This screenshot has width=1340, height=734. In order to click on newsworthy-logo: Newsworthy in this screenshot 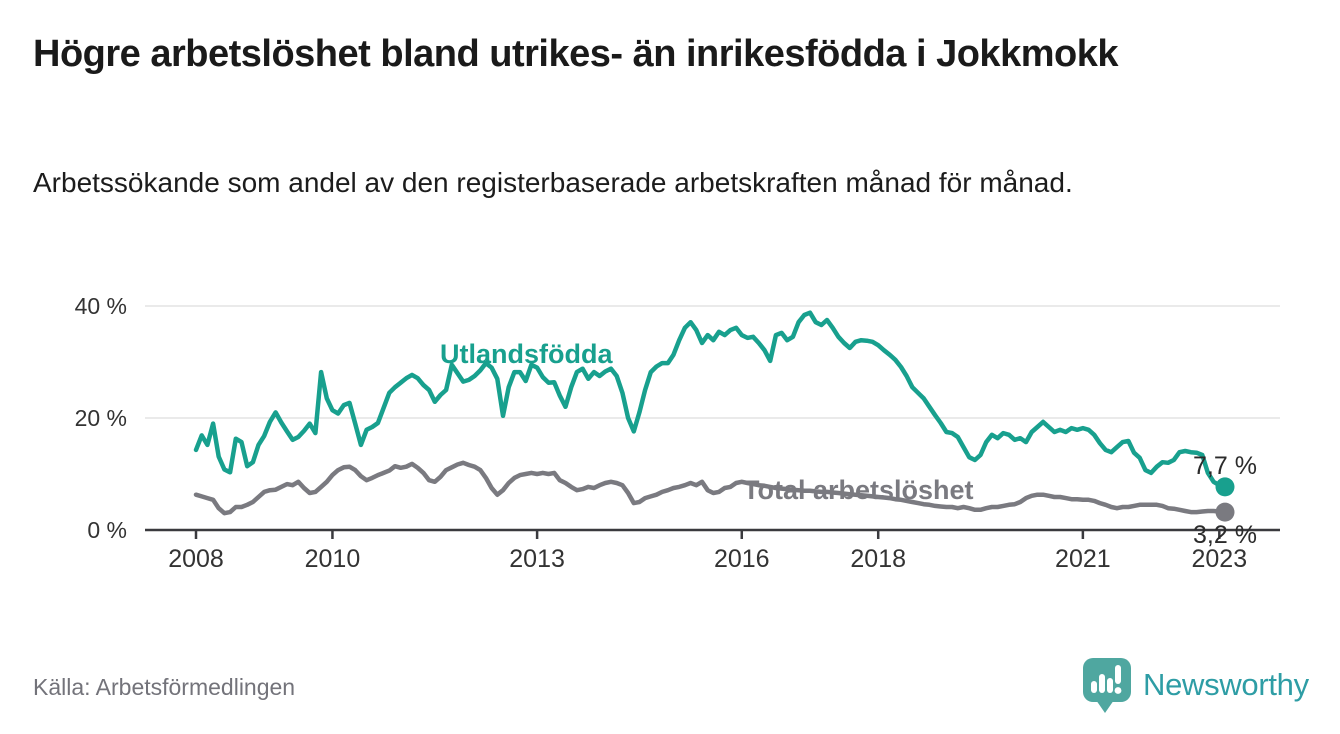, I will do `click(1195, 685)`.